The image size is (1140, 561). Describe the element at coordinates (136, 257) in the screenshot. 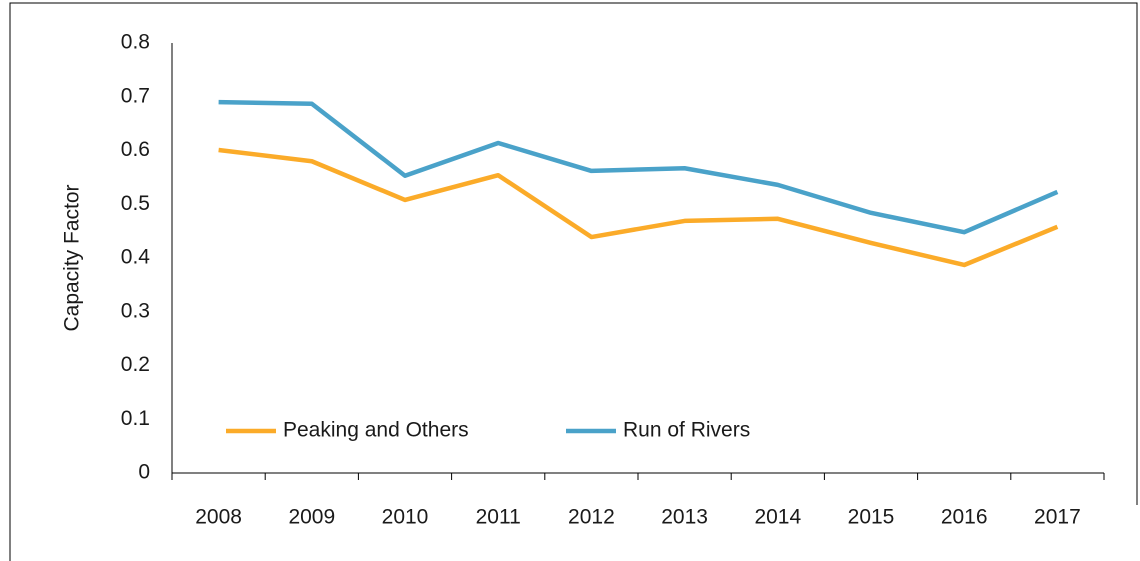

I see `y-tick-label: 0.4` at that location.